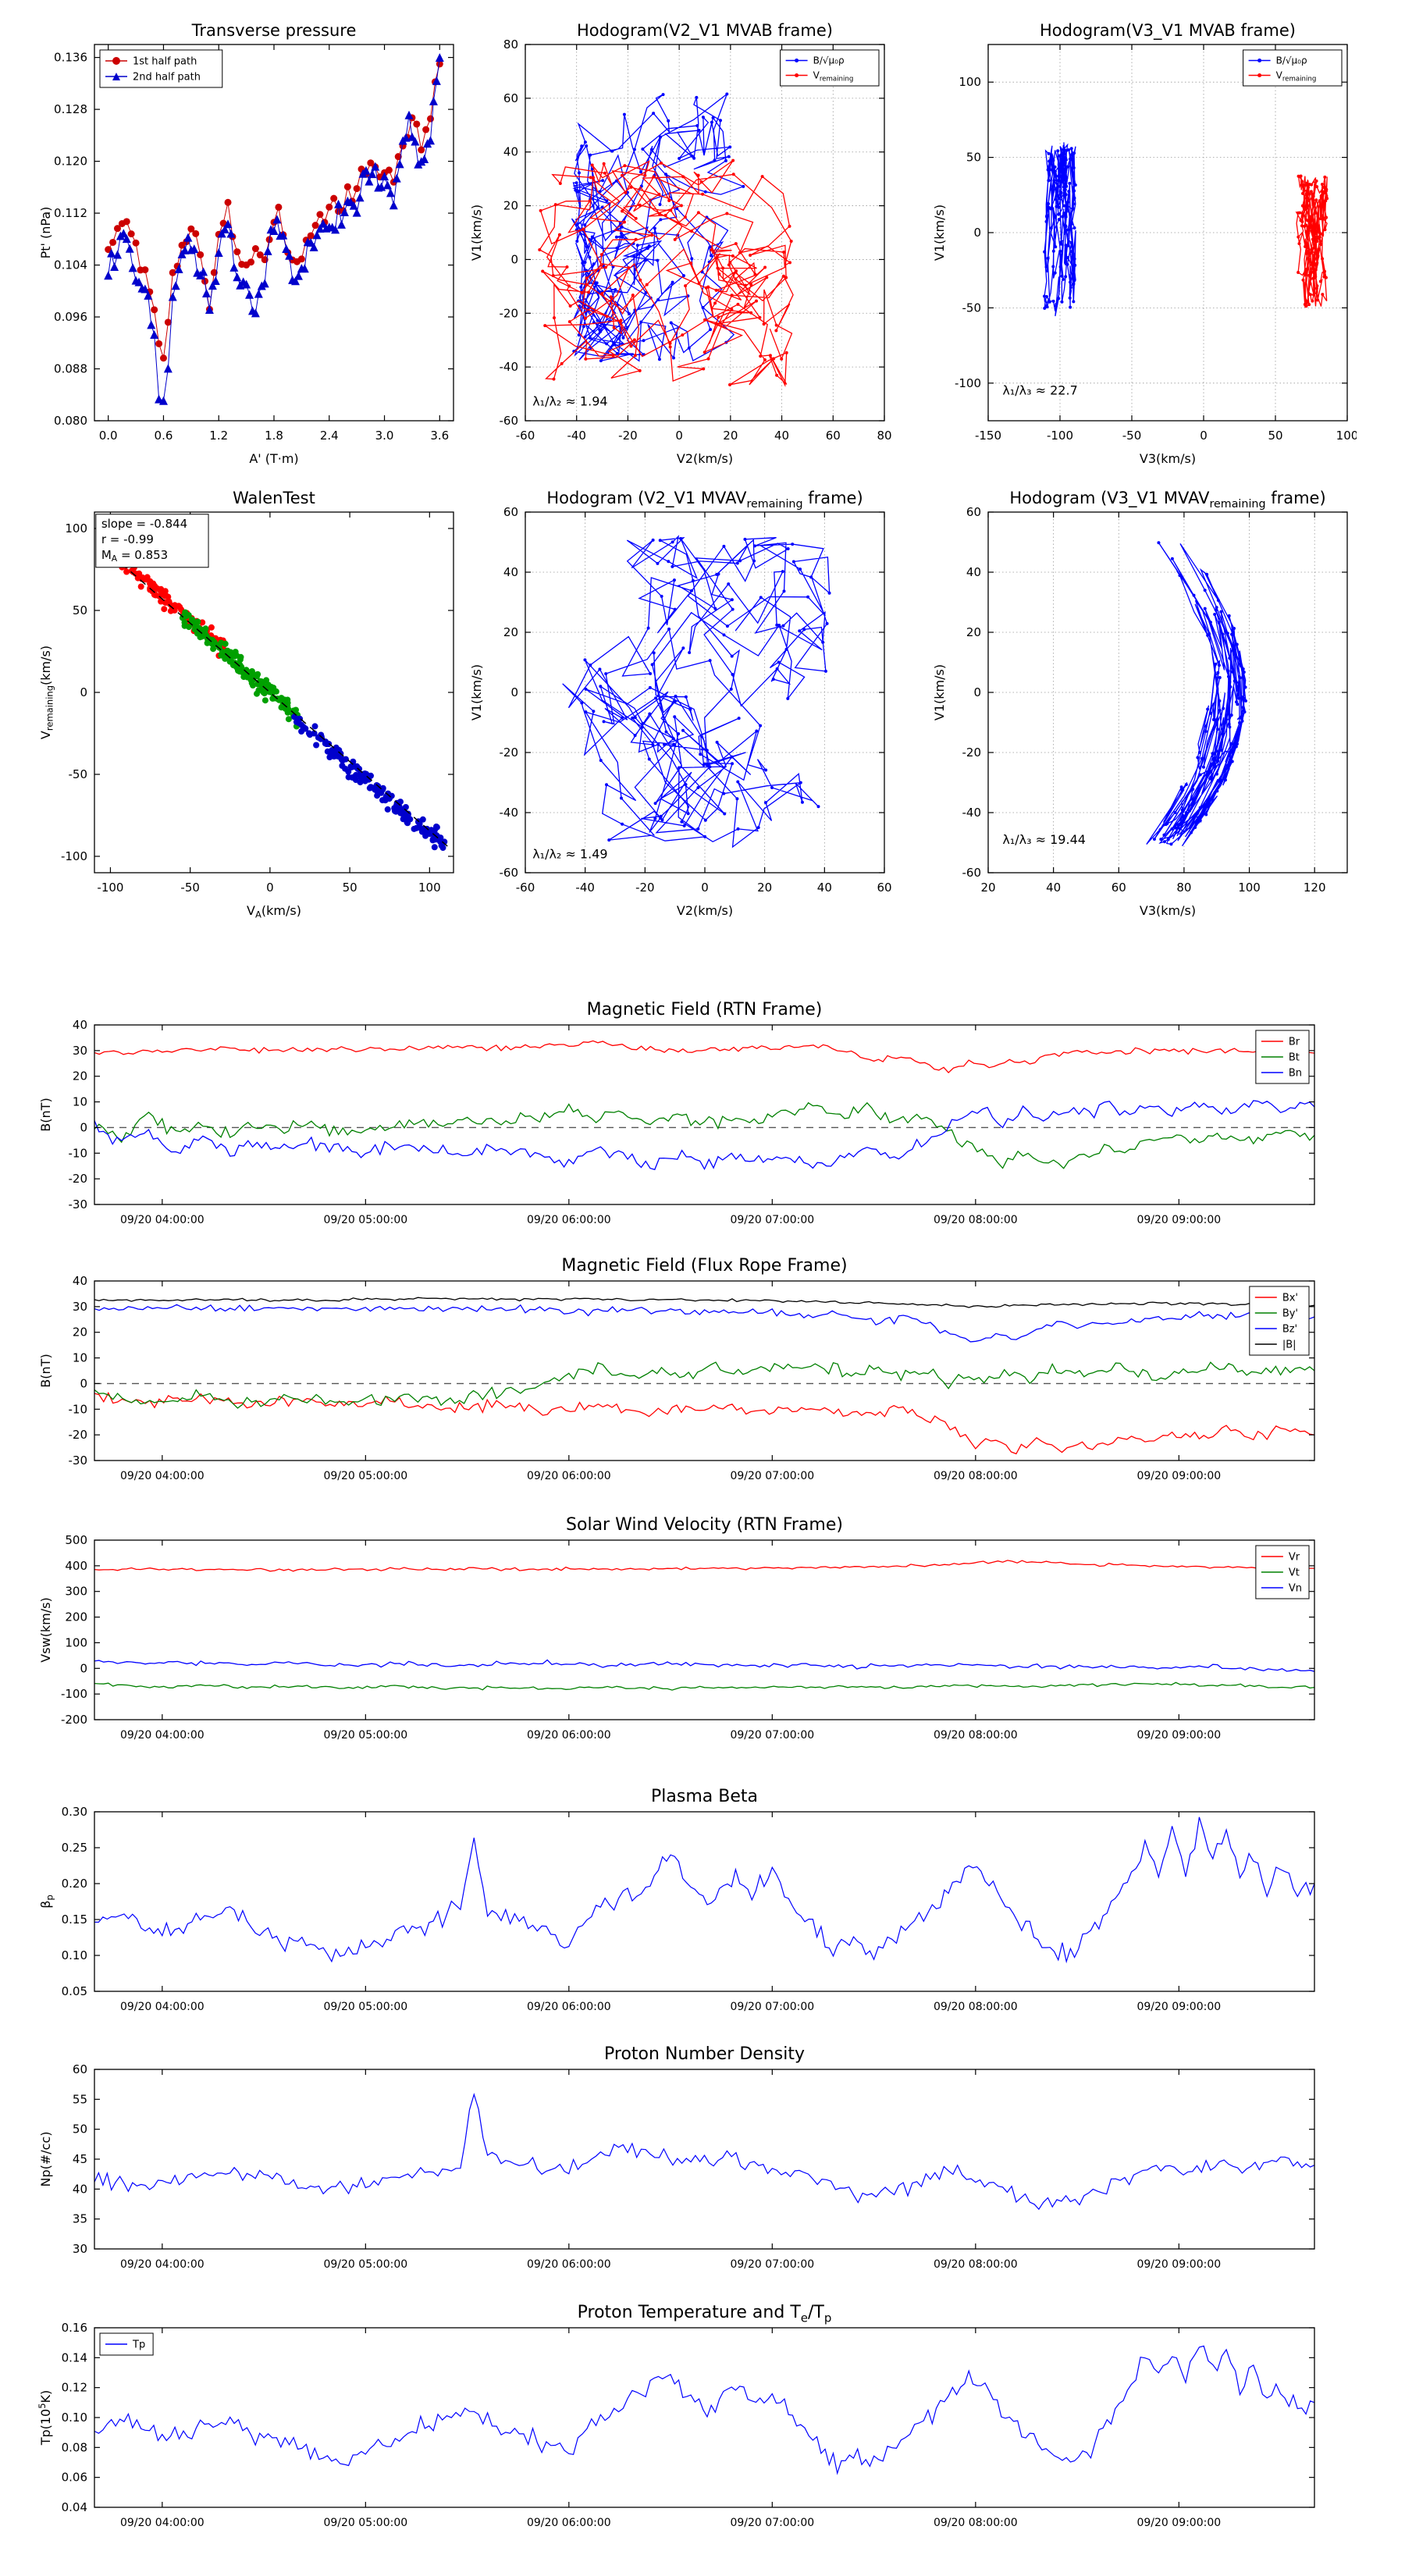  I want to click on svg-text: 0.15, so click(74, 1919).